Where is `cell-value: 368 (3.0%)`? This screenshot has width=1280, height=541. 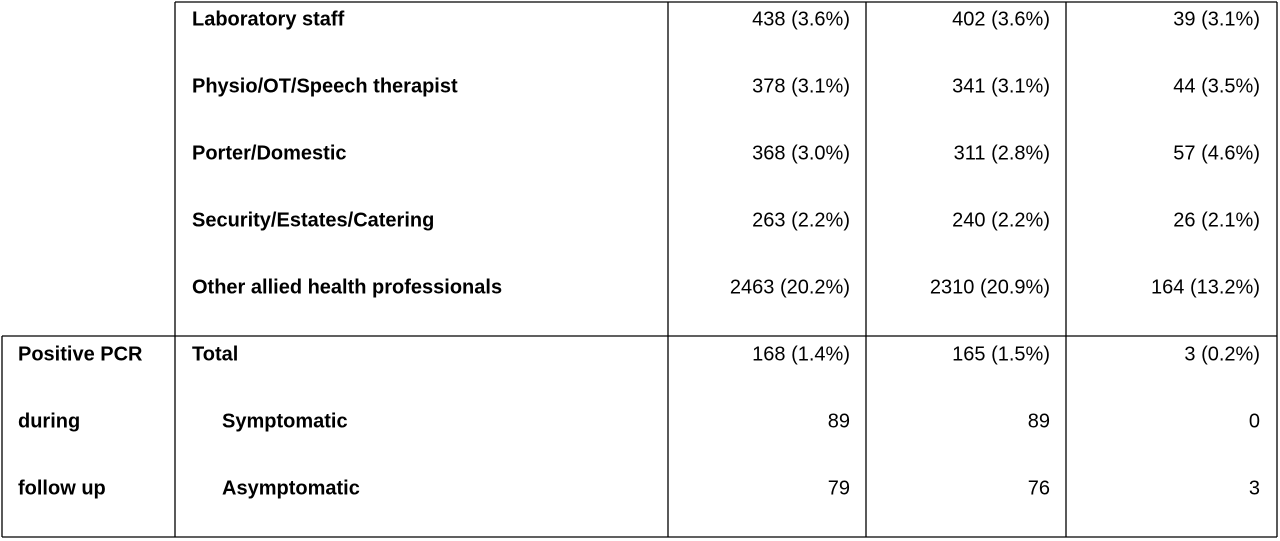
cell-value: 368 (3.0%) is located at coordinates (801, 153).